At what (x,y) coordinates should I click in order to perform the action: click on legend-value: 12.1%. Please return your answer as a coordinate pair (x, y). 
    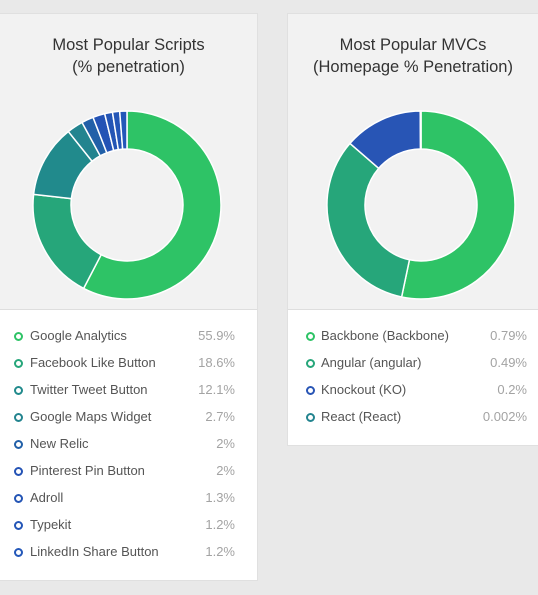
    Looking at the image, I should click on (216, 389).